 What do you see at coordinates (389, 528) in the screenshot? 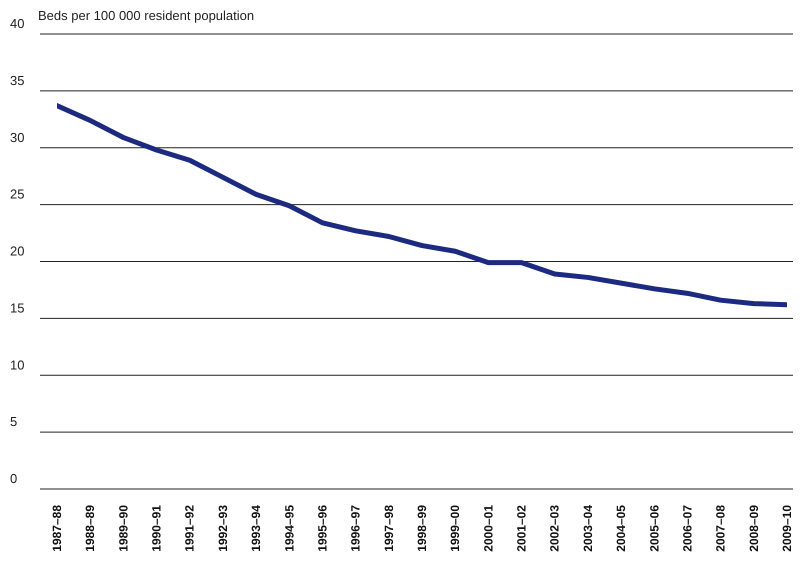
I see `x-tick-label: 1997–98` at bounding box center [389, 528].